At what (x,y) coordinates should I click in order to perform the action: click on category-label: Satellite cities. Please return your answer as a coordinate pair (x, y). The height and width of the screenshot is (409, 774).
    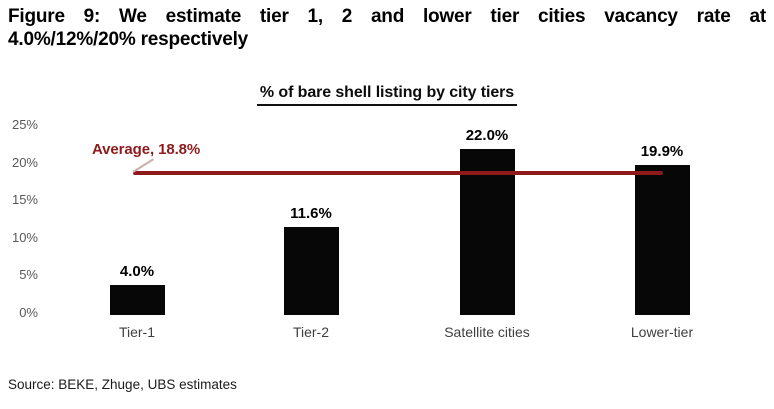
    Looking at the image, I should click on (487, 332).